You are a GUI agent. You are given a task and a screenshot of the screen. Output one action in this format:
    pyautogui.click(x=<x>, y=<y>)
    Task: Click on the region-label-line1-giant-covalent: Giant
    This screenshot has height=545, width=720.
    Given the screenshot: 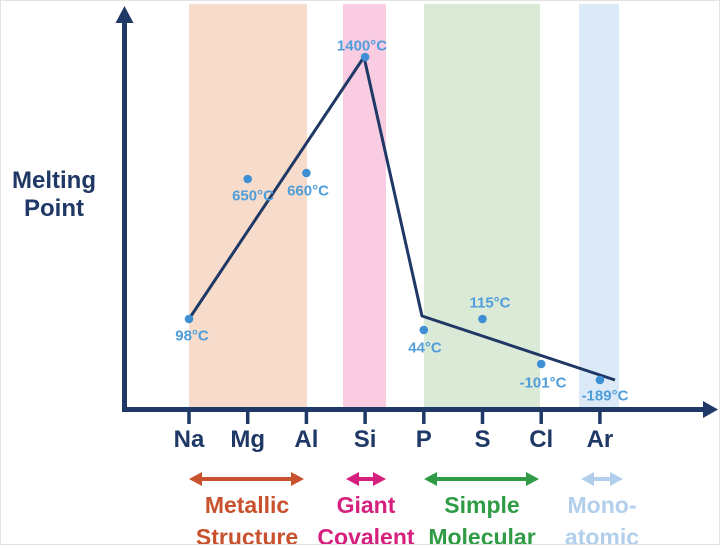 What is the action you would take?
    pyautogui.click(x=366, y=505)
    